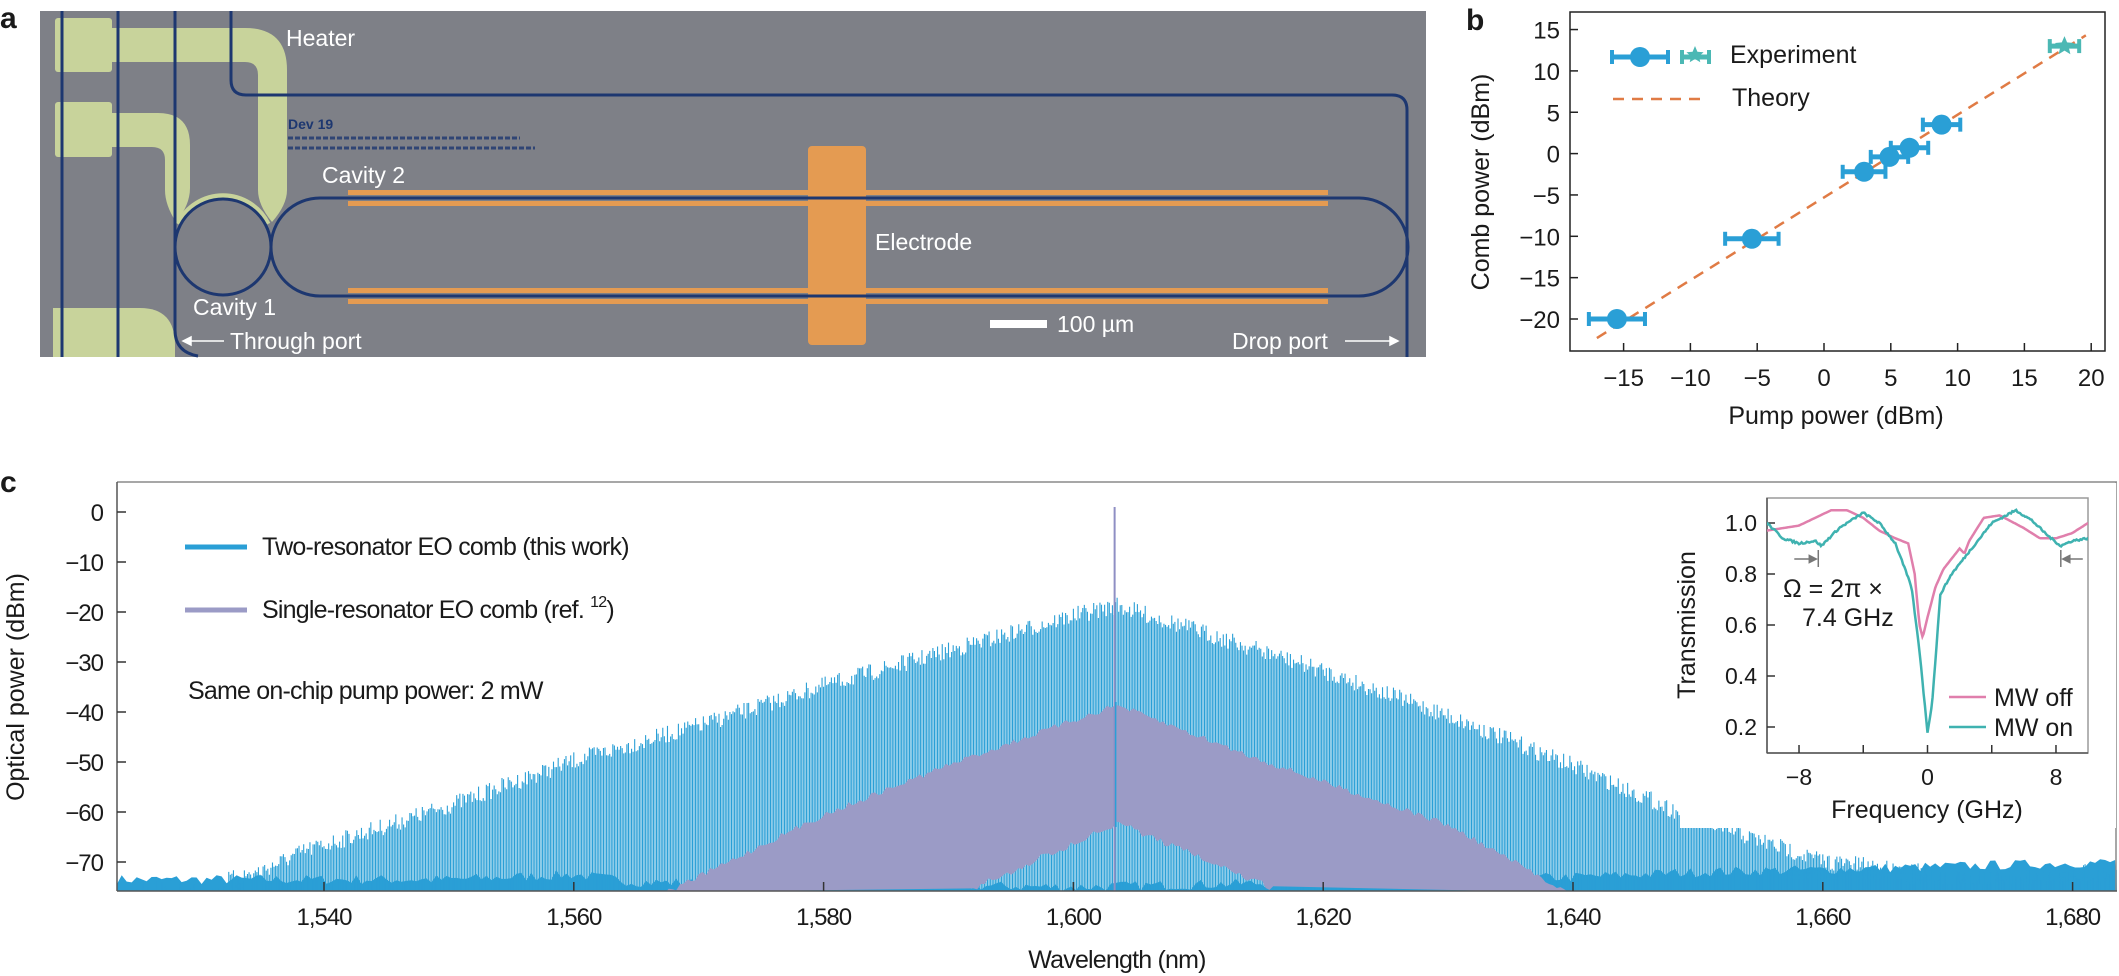 The width and height of the screenshot is (2119, 976). Describe the element at coordinates (2024, 378) in the screenshot. I see `x-tick-label: 15` at that location.